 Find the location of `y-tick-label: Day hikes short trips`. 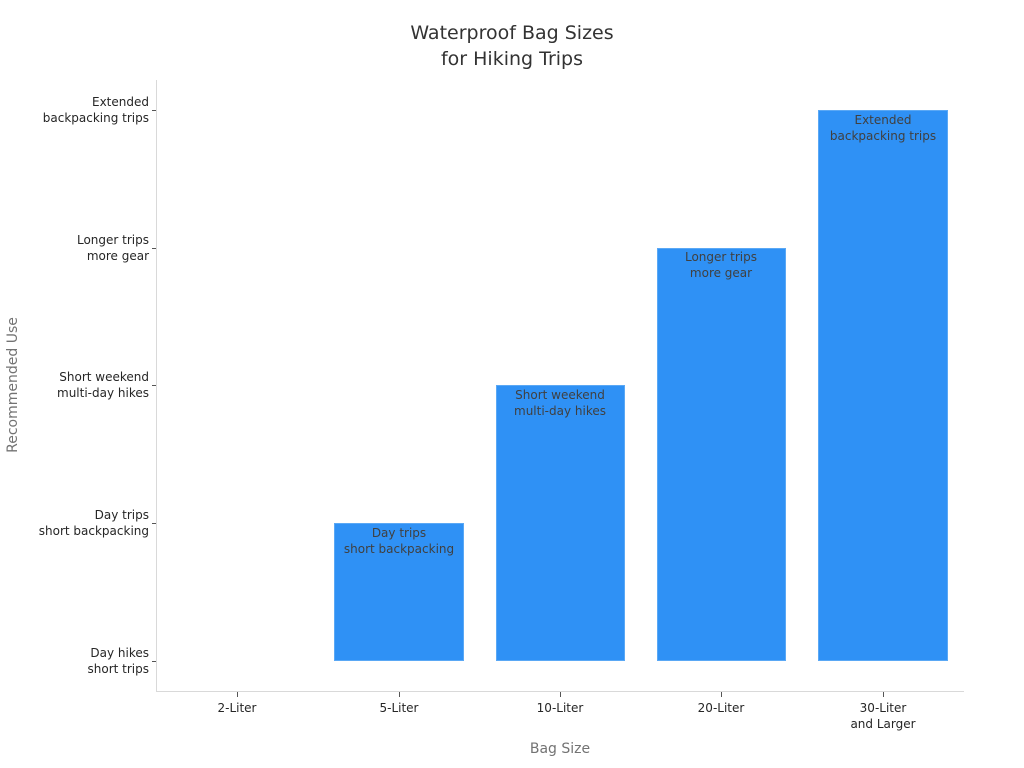

y-tick-label: Day hikes short trips is located at coordinates (118, 661).